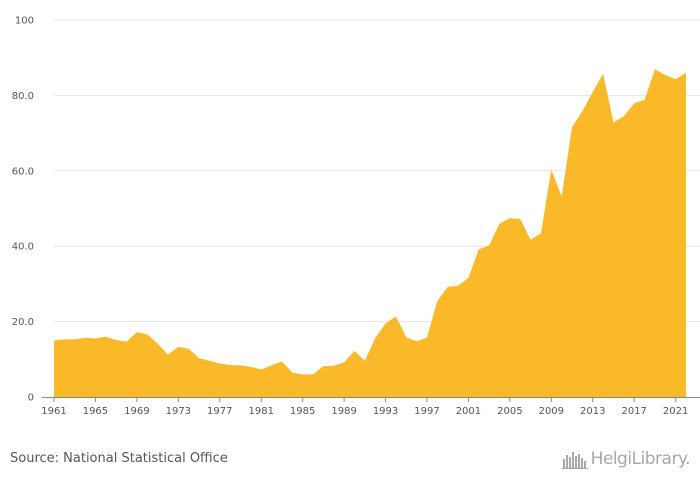 Image resolution: width=700 pixels, height=483 pixels. What do you see at coordinates (551, 411) in the screenshot?
I see `x-tick-label-2009: 2009` at bounding box center [551, 411].